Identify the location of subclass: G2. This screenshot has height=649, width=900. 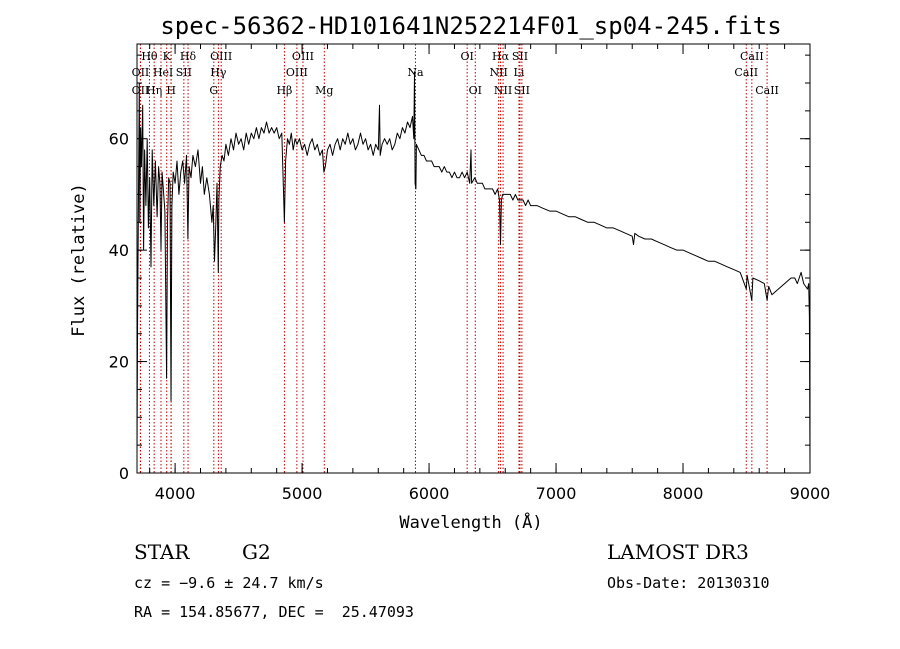
(256, 552).